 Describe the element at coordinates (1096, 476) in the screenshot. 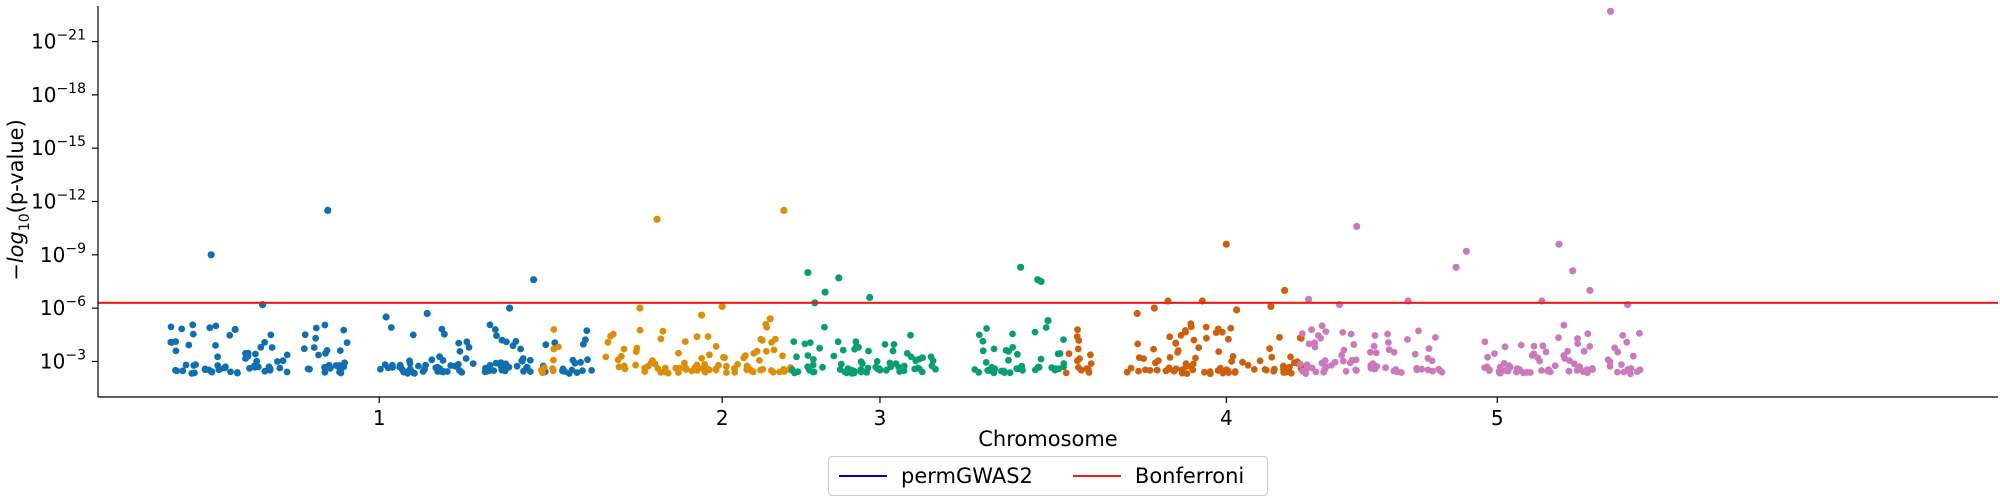

I see `legend-line-bonferroni` at that location.